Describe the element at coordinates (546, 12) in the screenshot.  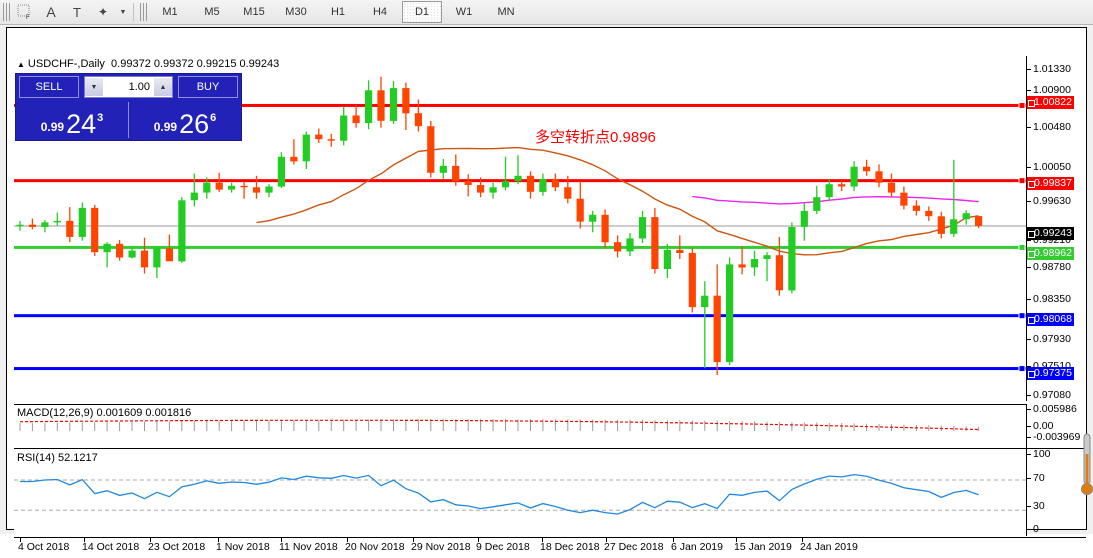
I see `toolbar: F A T ✦ ▼ M1 M5 M15 M30 H1 H4 D1 W1 MN` at that location.